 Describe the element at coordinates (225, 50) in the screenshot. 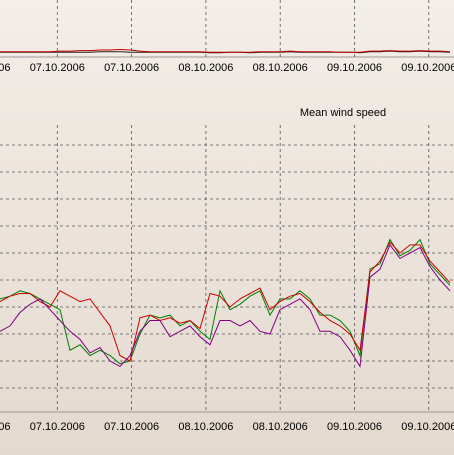

I see `series-line` at that location.